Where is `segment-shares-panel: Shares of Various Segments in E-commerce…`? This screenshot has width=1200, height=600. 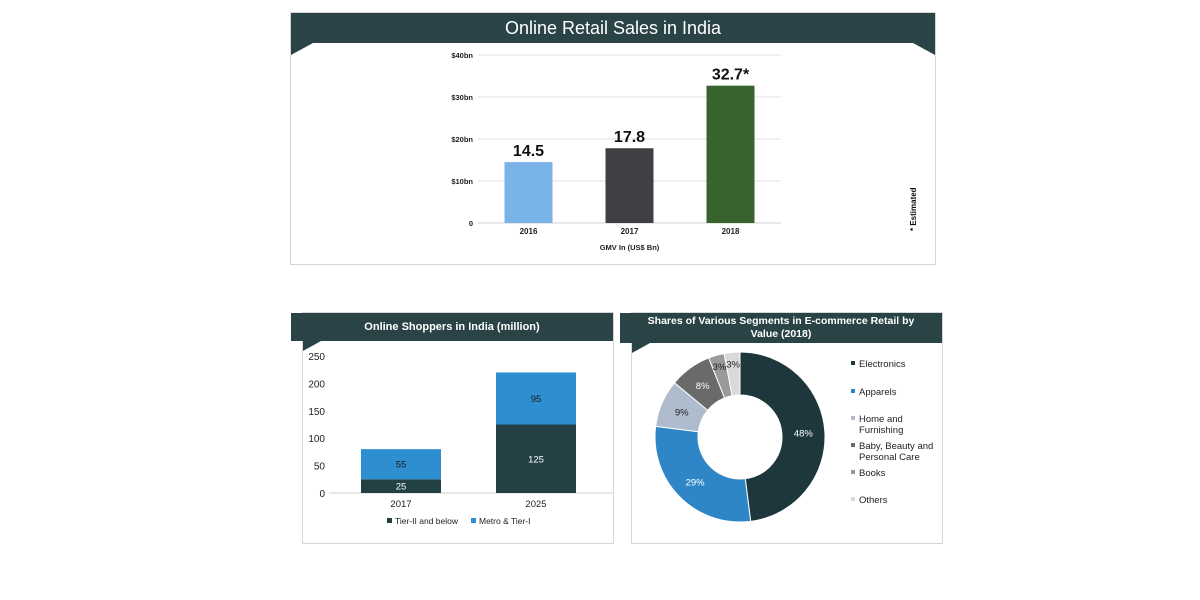 segment-shares-panel: Shares of Various Segments in E-commerce… is located at coordinates (781, 428).